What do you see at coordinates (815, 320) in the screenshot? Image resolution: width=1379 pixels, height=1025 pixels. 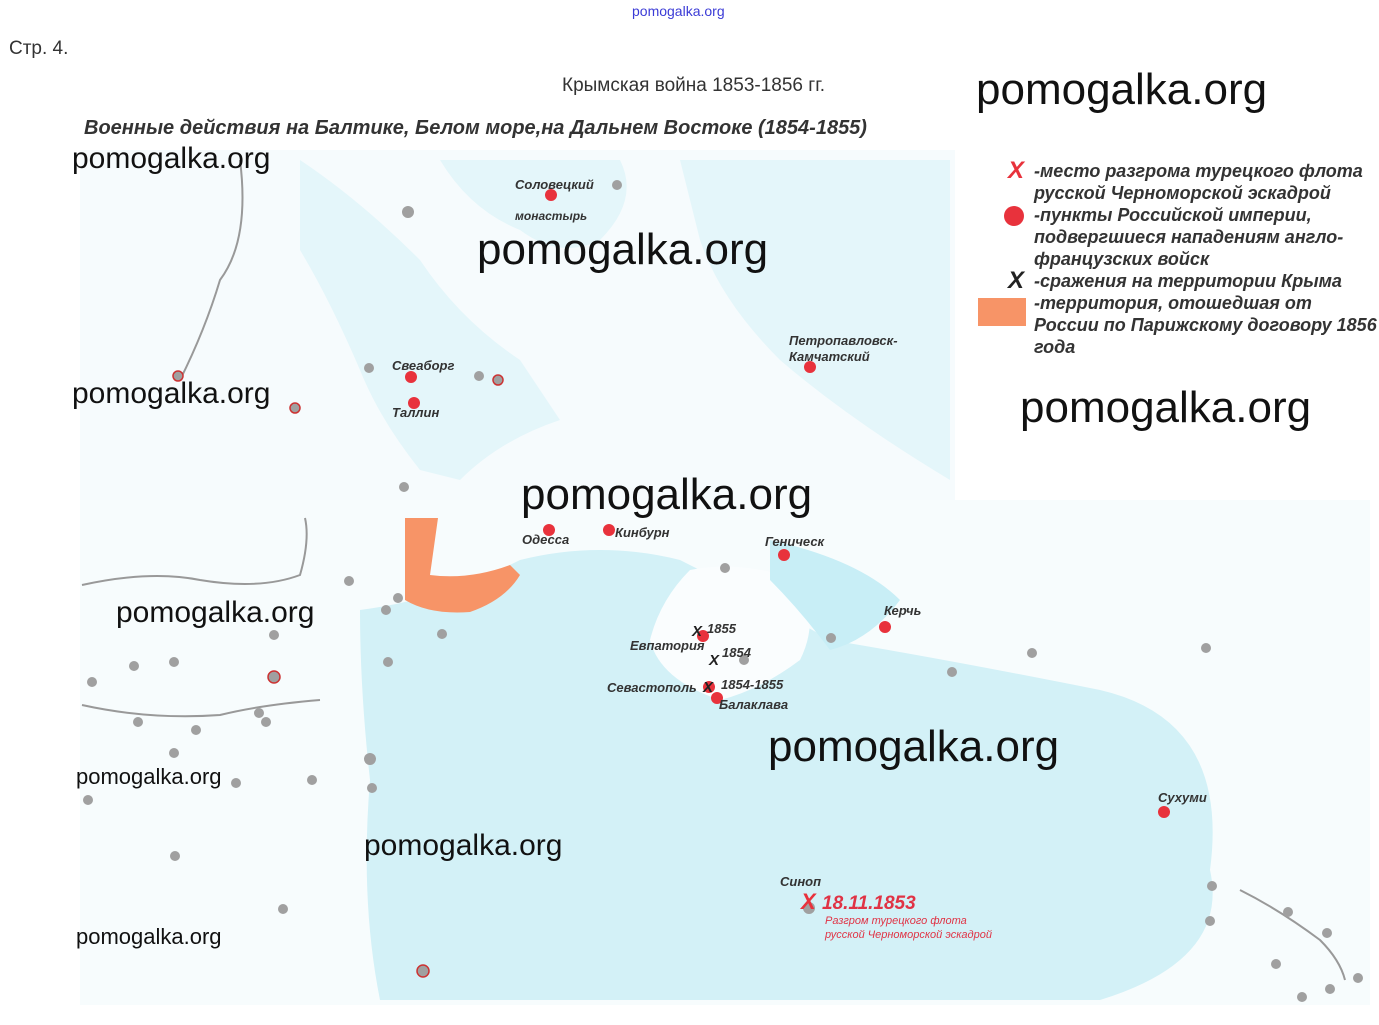 I see `okhotsk-sea` at bounding box center [815, 320].